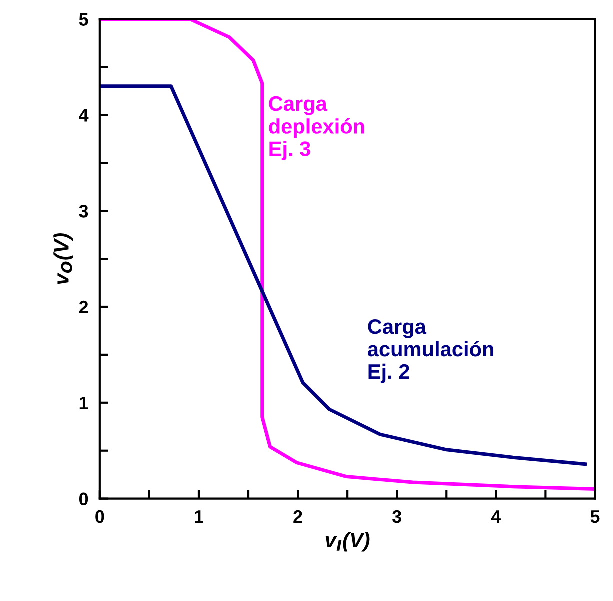 Image resolution: width=613 pixels, height=601 pixels. Describe the element at coordinates (496, 517) in the screenshot. I see `x-tick-label: 4` at that location.